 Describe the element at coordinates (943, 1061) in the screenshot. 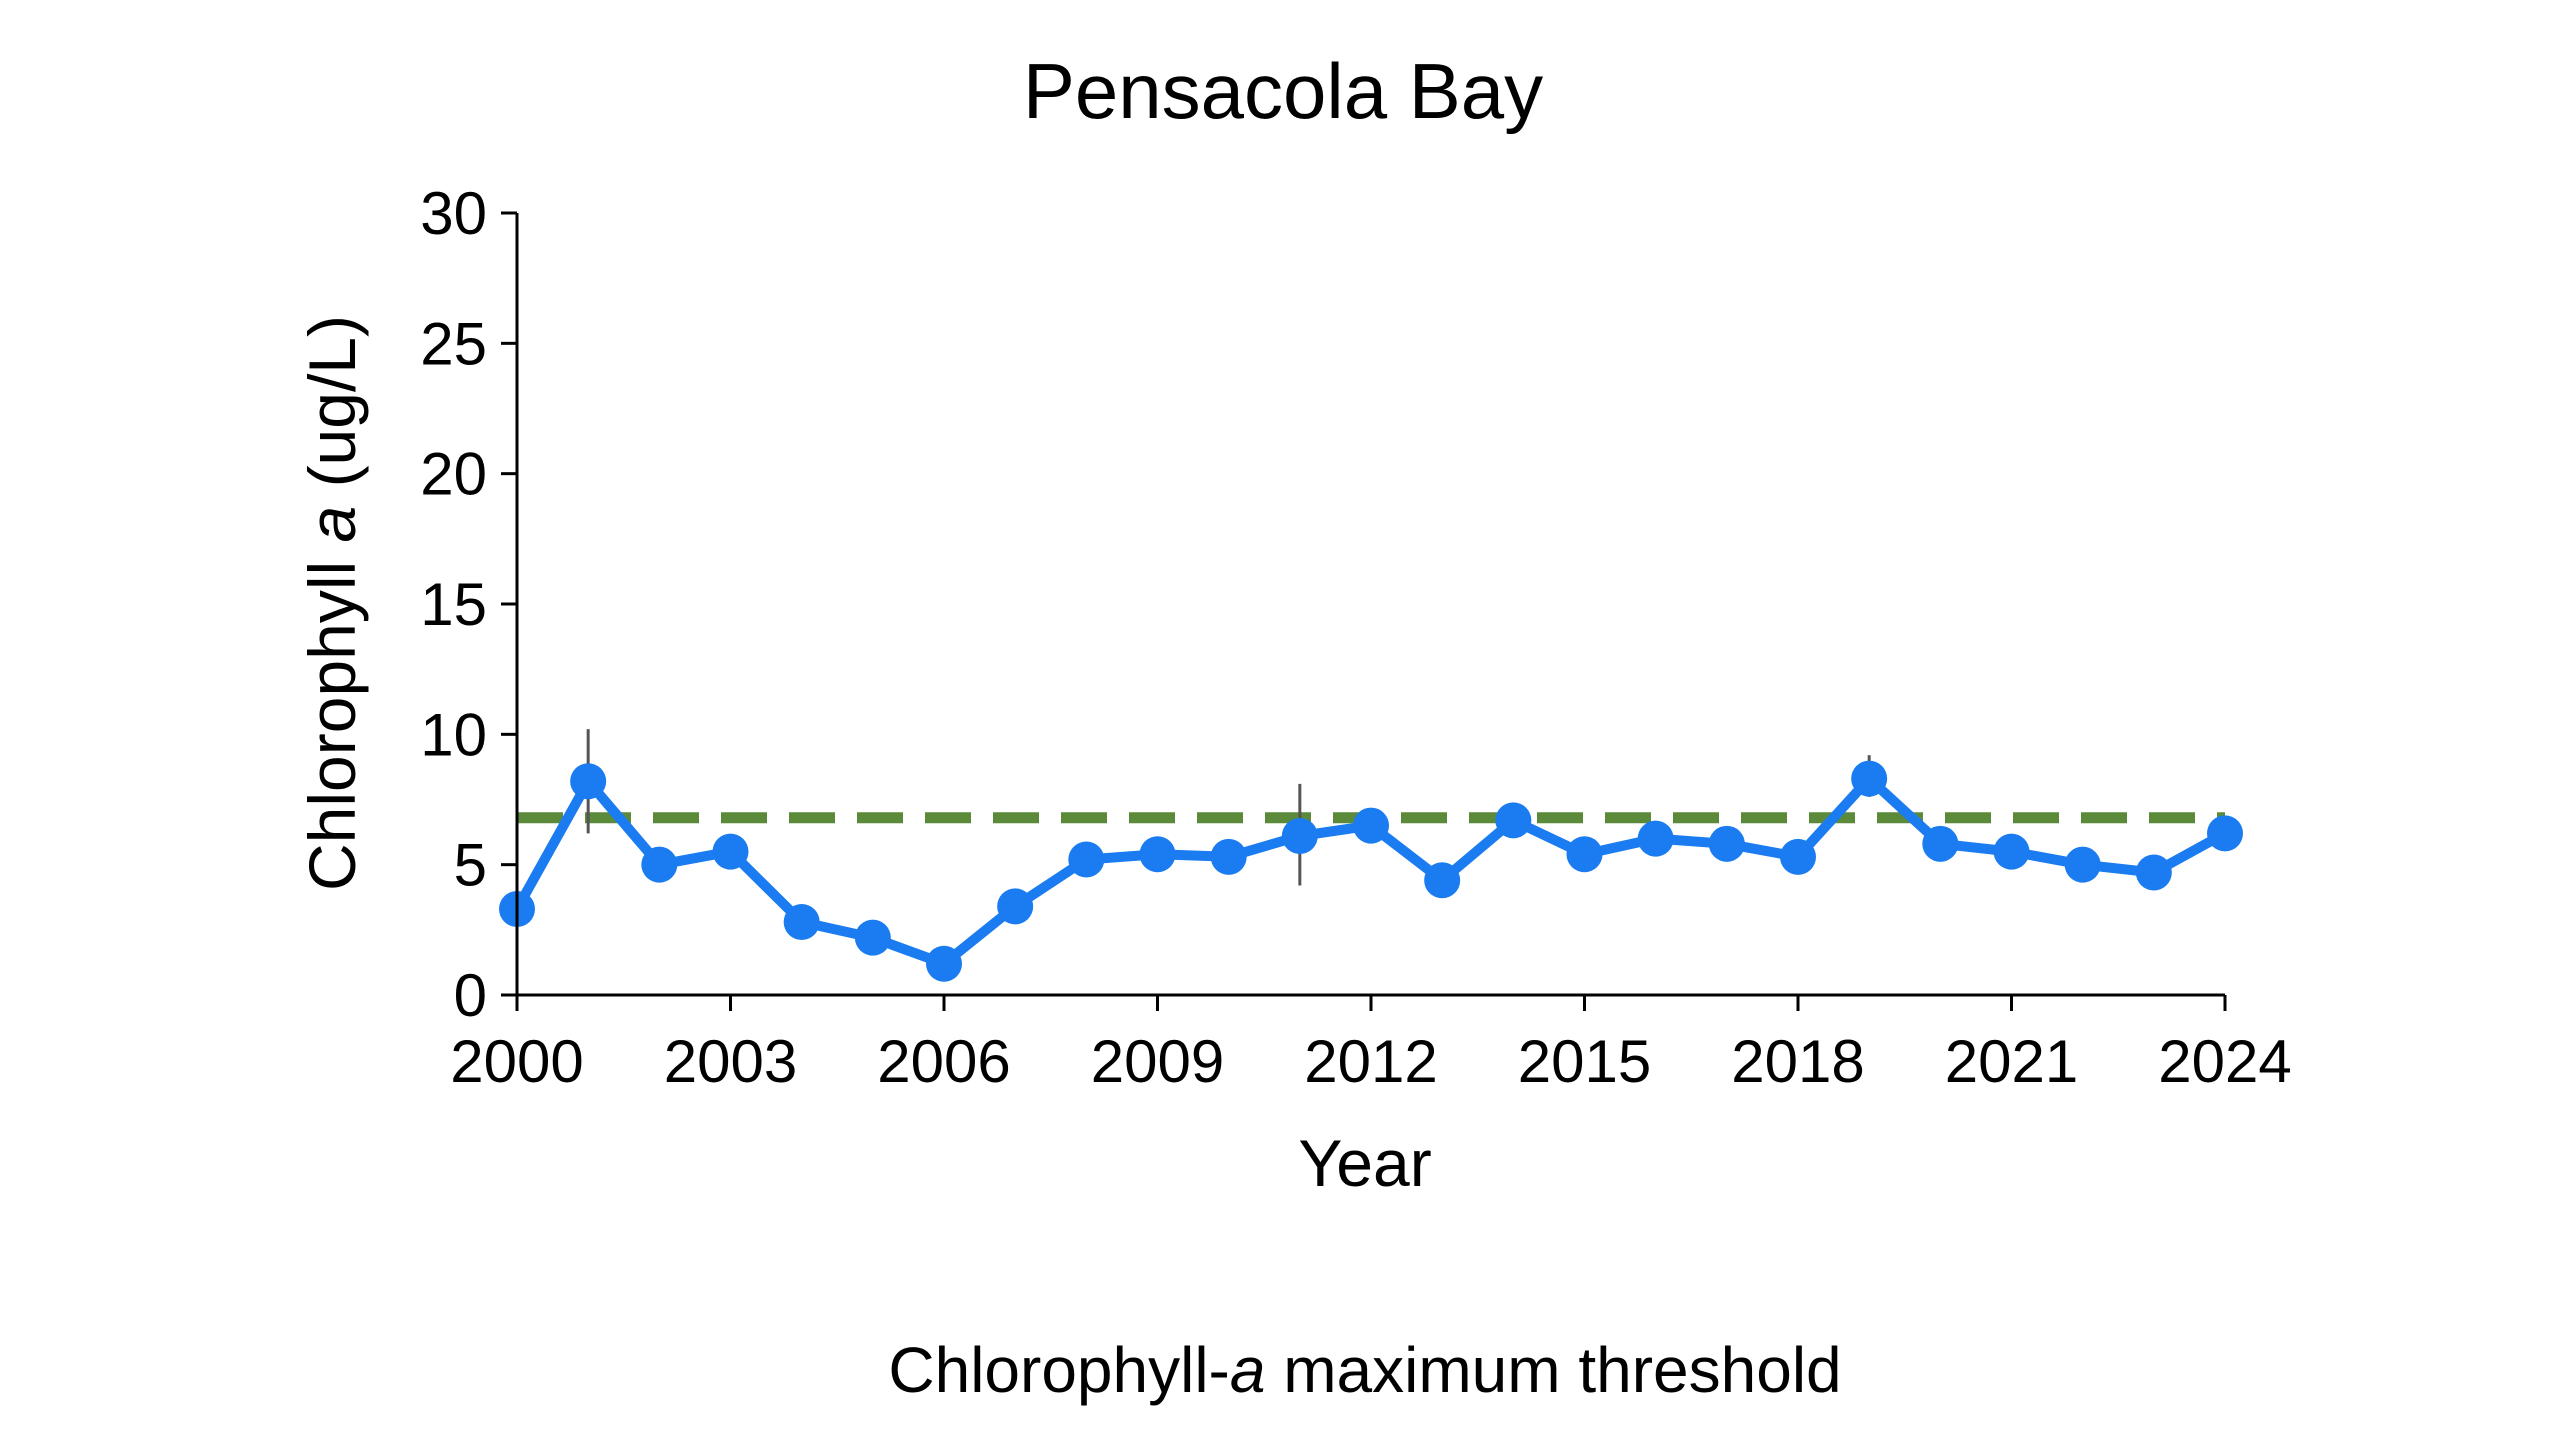

I see `x-tick-label: 2006` at that location.